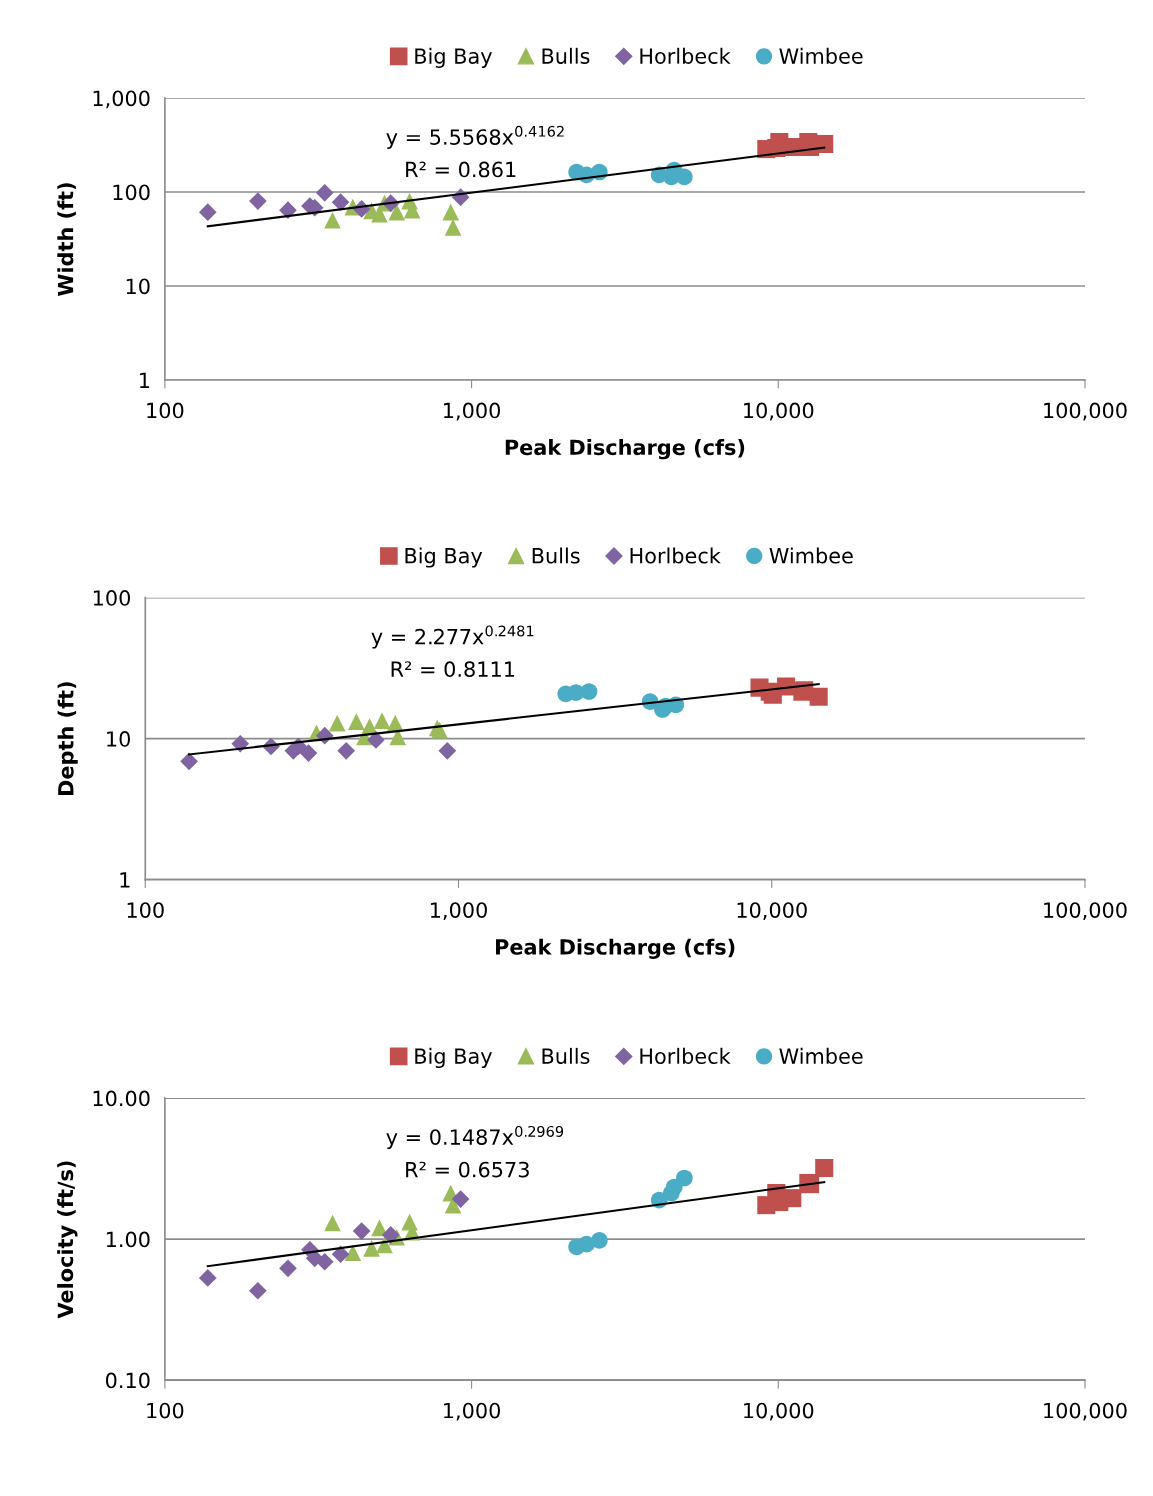 The width and height of the screenshot is (1153, 1496). What do you see at coordinates (461, 169) in the screenshot?
I see `annotation: R² = 0.861` at bounding box center [461, 169].